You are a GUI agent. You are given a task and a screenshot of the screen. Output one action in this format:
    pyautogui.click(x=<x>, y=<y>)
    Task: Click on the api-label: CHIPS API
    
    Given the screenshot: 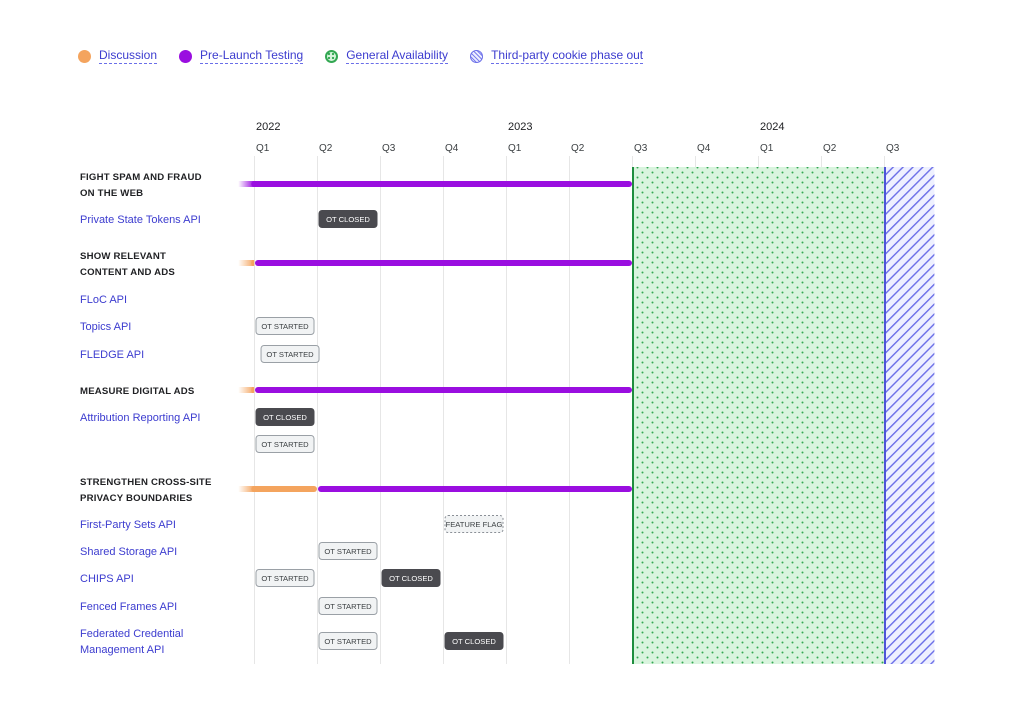 What is the action you would take?
    pyautogui.click(x=107, y=579)
    